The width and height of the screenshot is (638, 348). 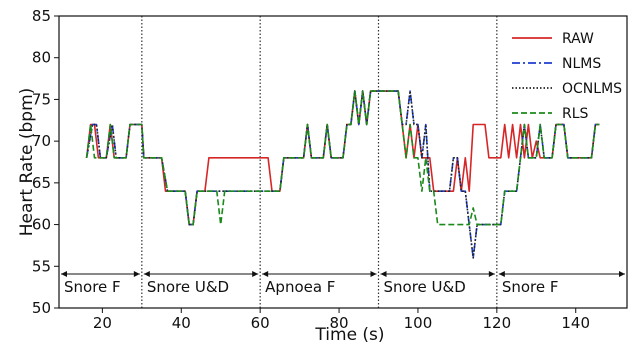 What do you see at coordinates (41, 225) in the screenshot?
I see `y-tick-label: 60` at bounding box center [41, 225].